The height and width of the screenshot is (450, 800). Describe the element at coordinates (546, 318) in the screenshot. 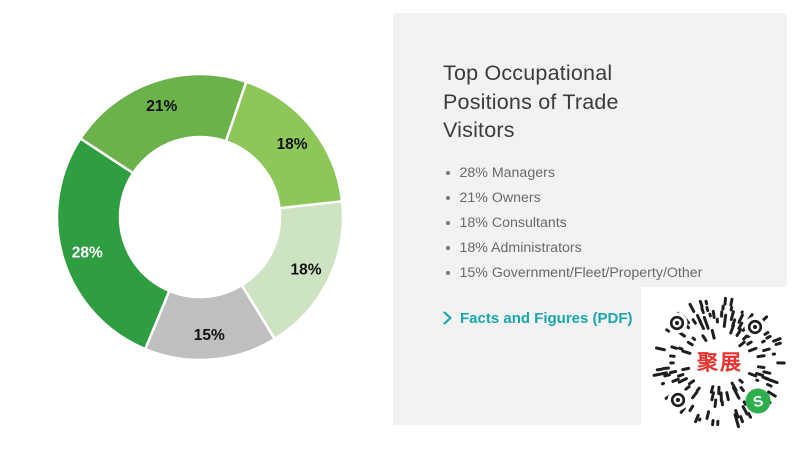

I see `pdf-link-label: Facts and Figures (PDF)` at that location.